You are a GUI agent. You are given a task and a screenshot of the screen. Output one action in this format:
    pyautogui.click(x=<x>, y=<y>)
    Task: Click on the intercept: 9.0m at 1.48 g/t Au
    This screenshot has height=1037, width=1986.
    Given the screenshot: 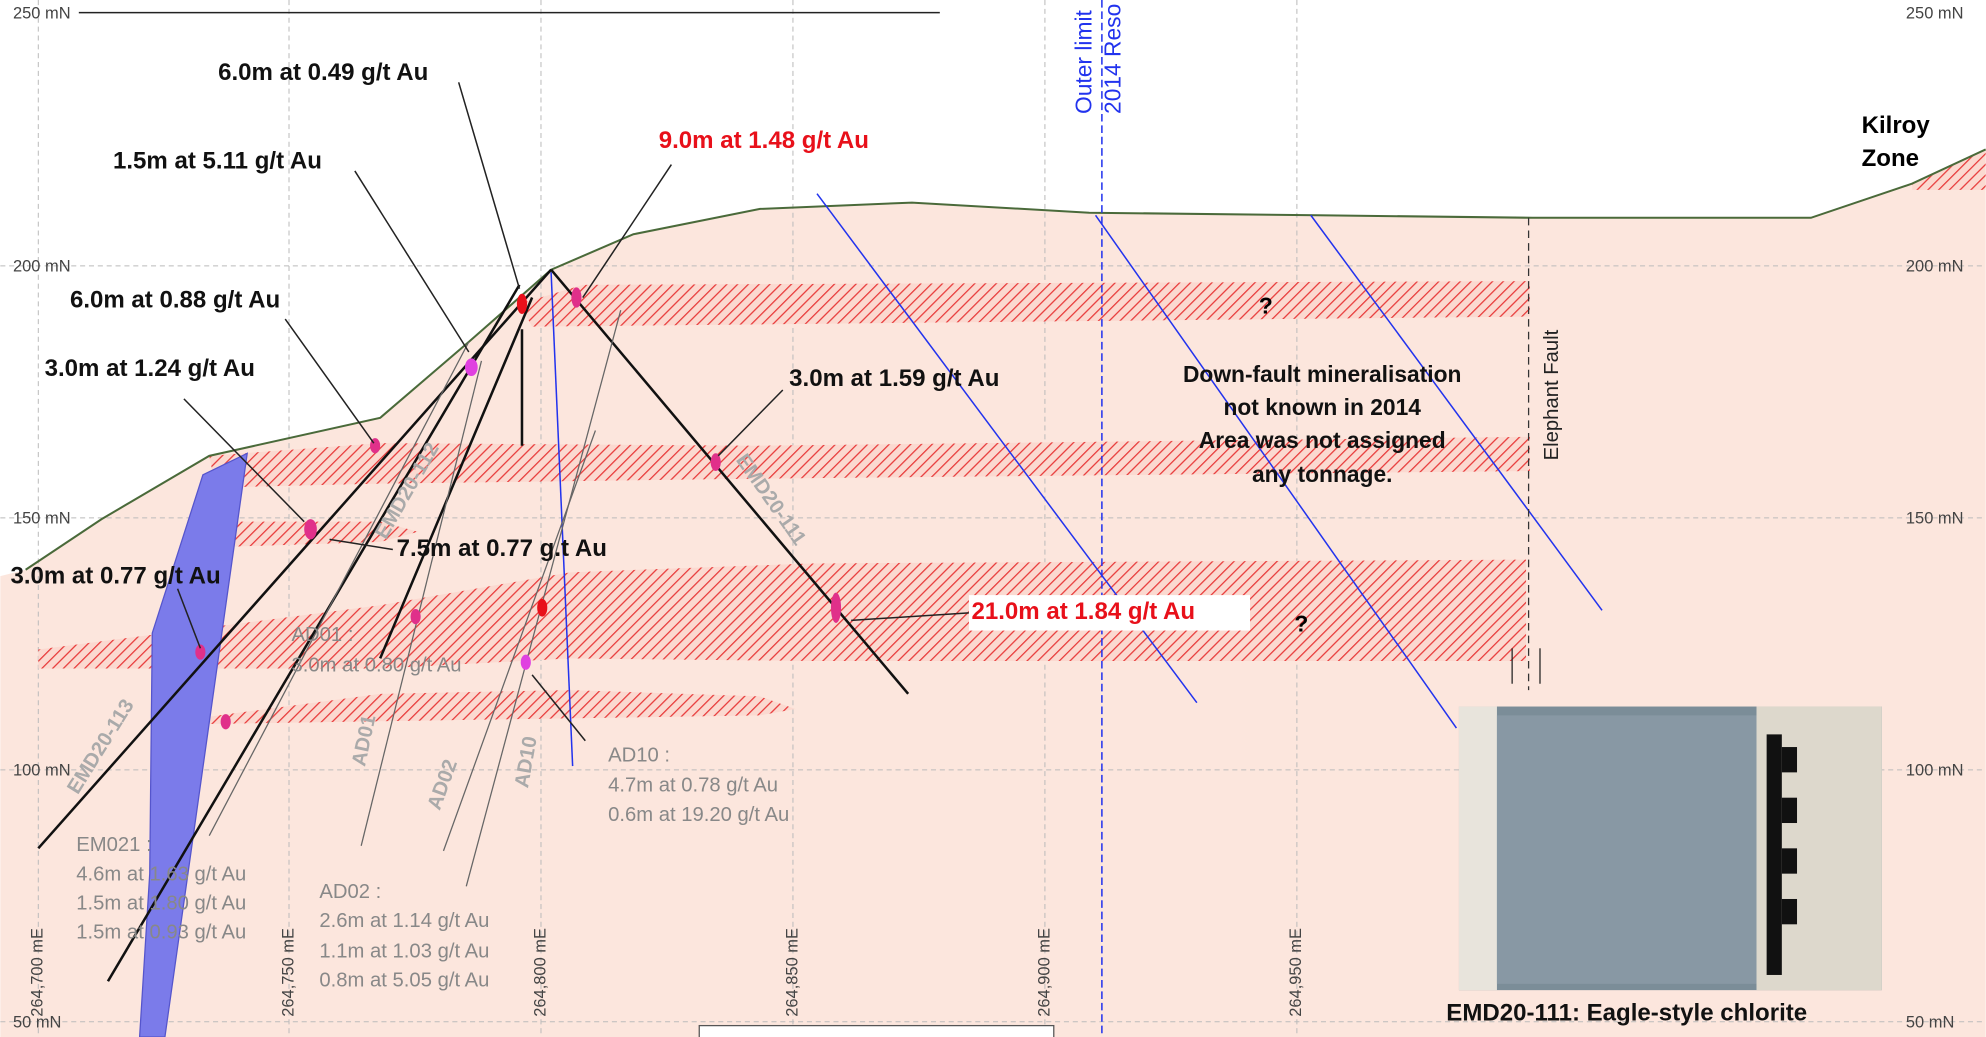 What is the action you would take?
    pyautogui.click(x=764, y=140)
    